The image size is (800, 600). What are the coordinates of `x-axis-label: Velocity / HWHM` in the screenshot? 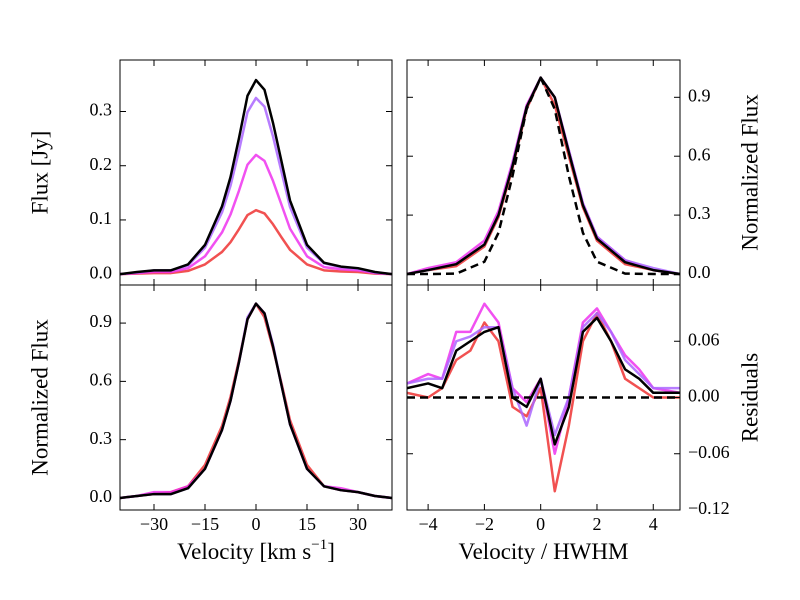 It's located at (544, 551).